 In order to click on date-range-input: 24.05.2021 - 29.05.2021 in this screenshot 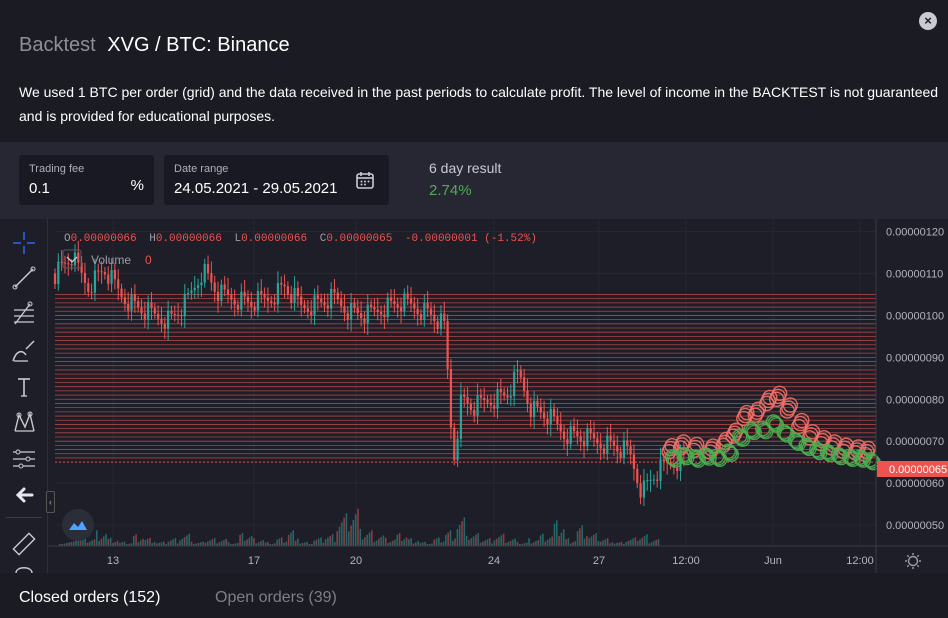, I will do `click(256, 188)`.